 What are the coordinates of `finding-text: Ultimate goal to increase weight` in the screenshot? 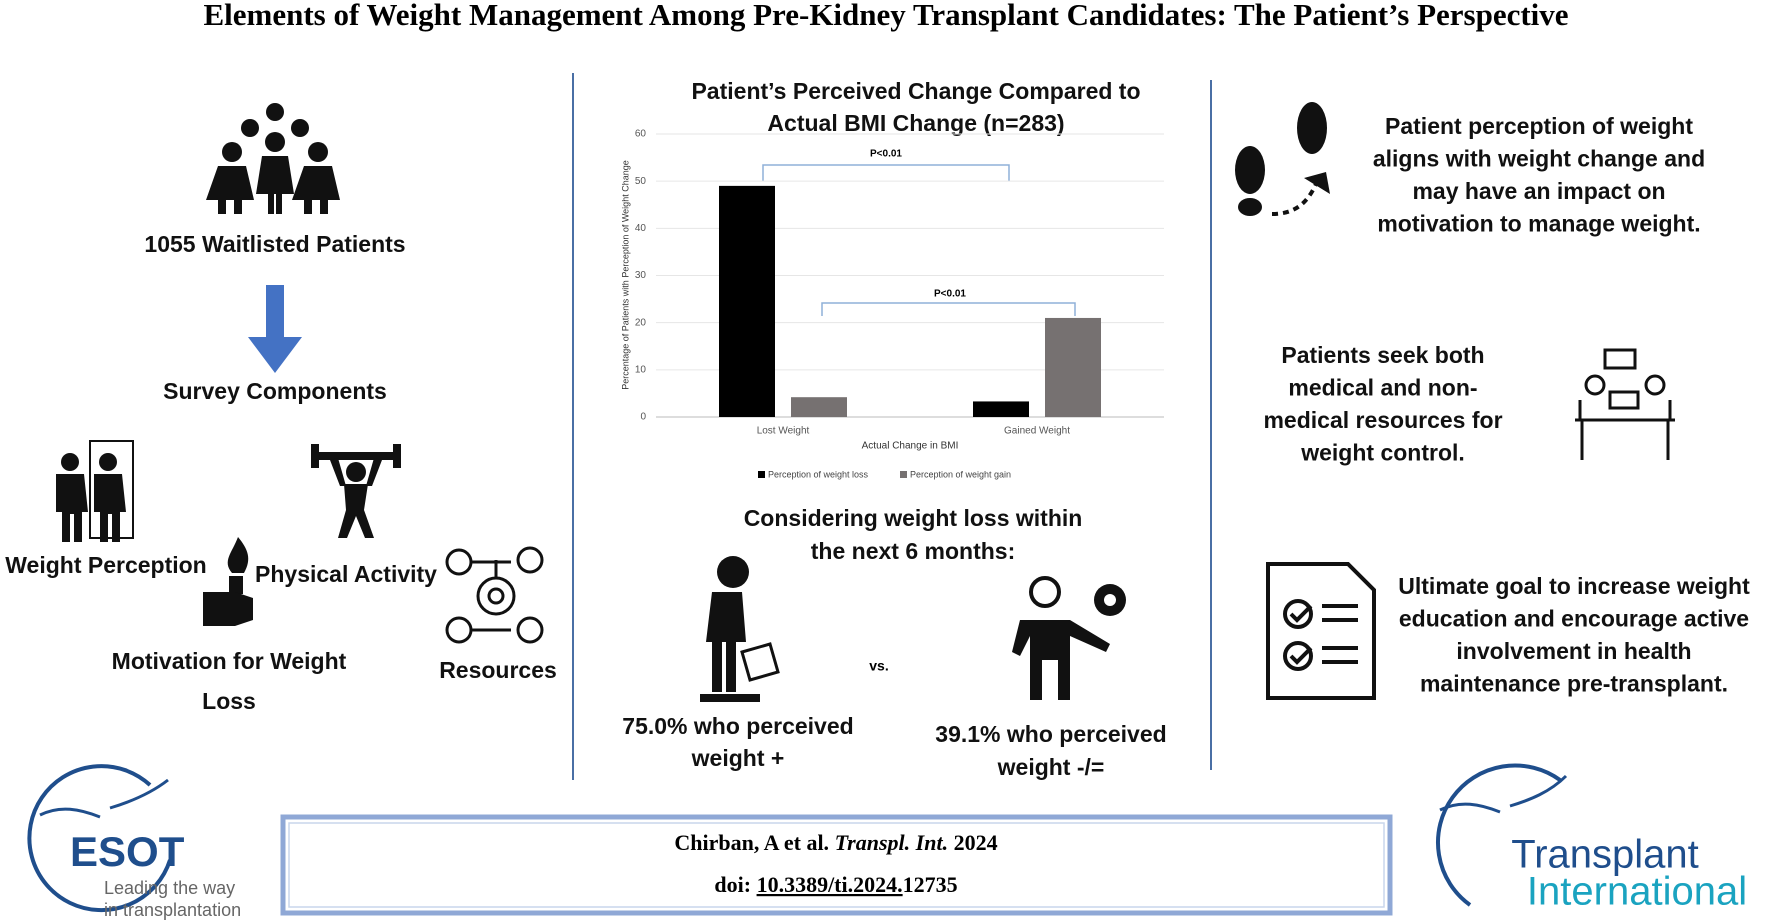 It's located at (1574, 586).